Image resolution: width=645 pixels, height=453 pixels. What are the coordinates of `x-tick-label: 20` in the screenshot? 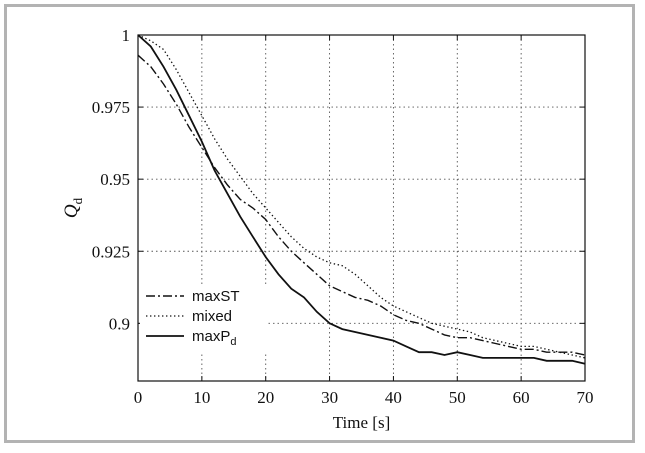 It's located at (265, 397).